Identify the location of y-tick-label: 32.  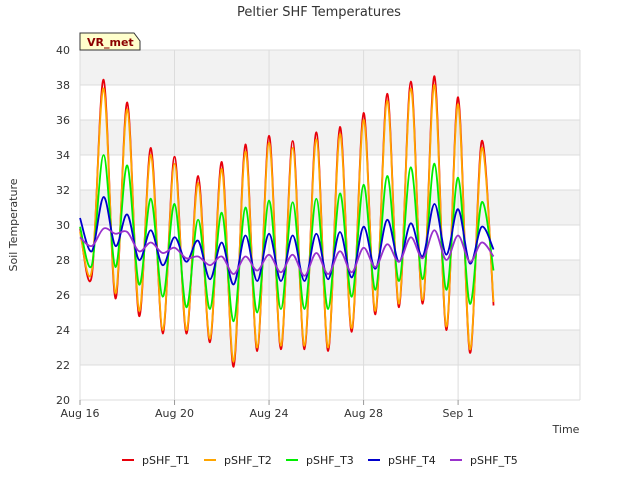
(63, 190).